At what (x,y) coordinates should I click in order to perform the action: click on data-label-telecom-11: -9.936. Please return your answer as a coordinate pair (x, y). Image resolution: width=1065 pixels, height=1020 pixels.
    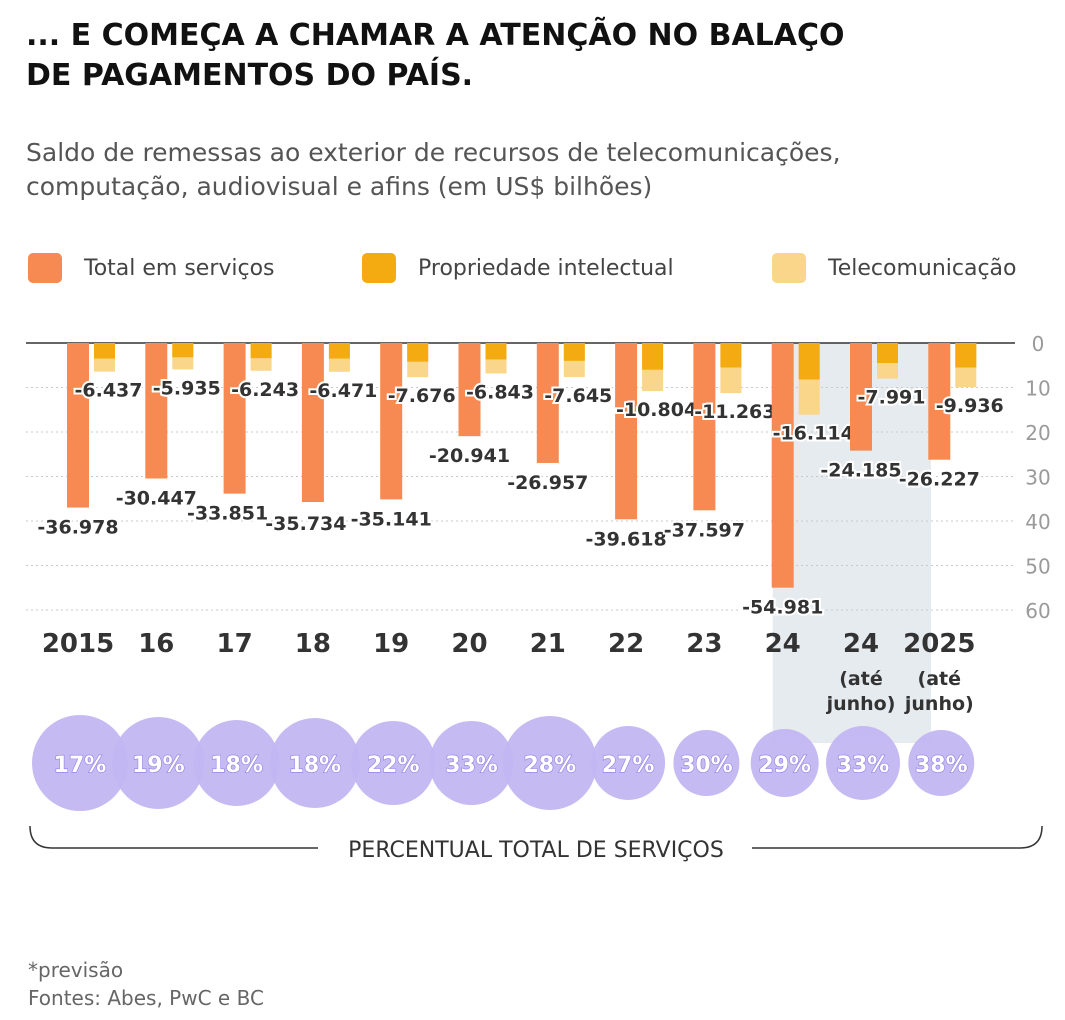
    Looking at the image, I should click on (970, 406).